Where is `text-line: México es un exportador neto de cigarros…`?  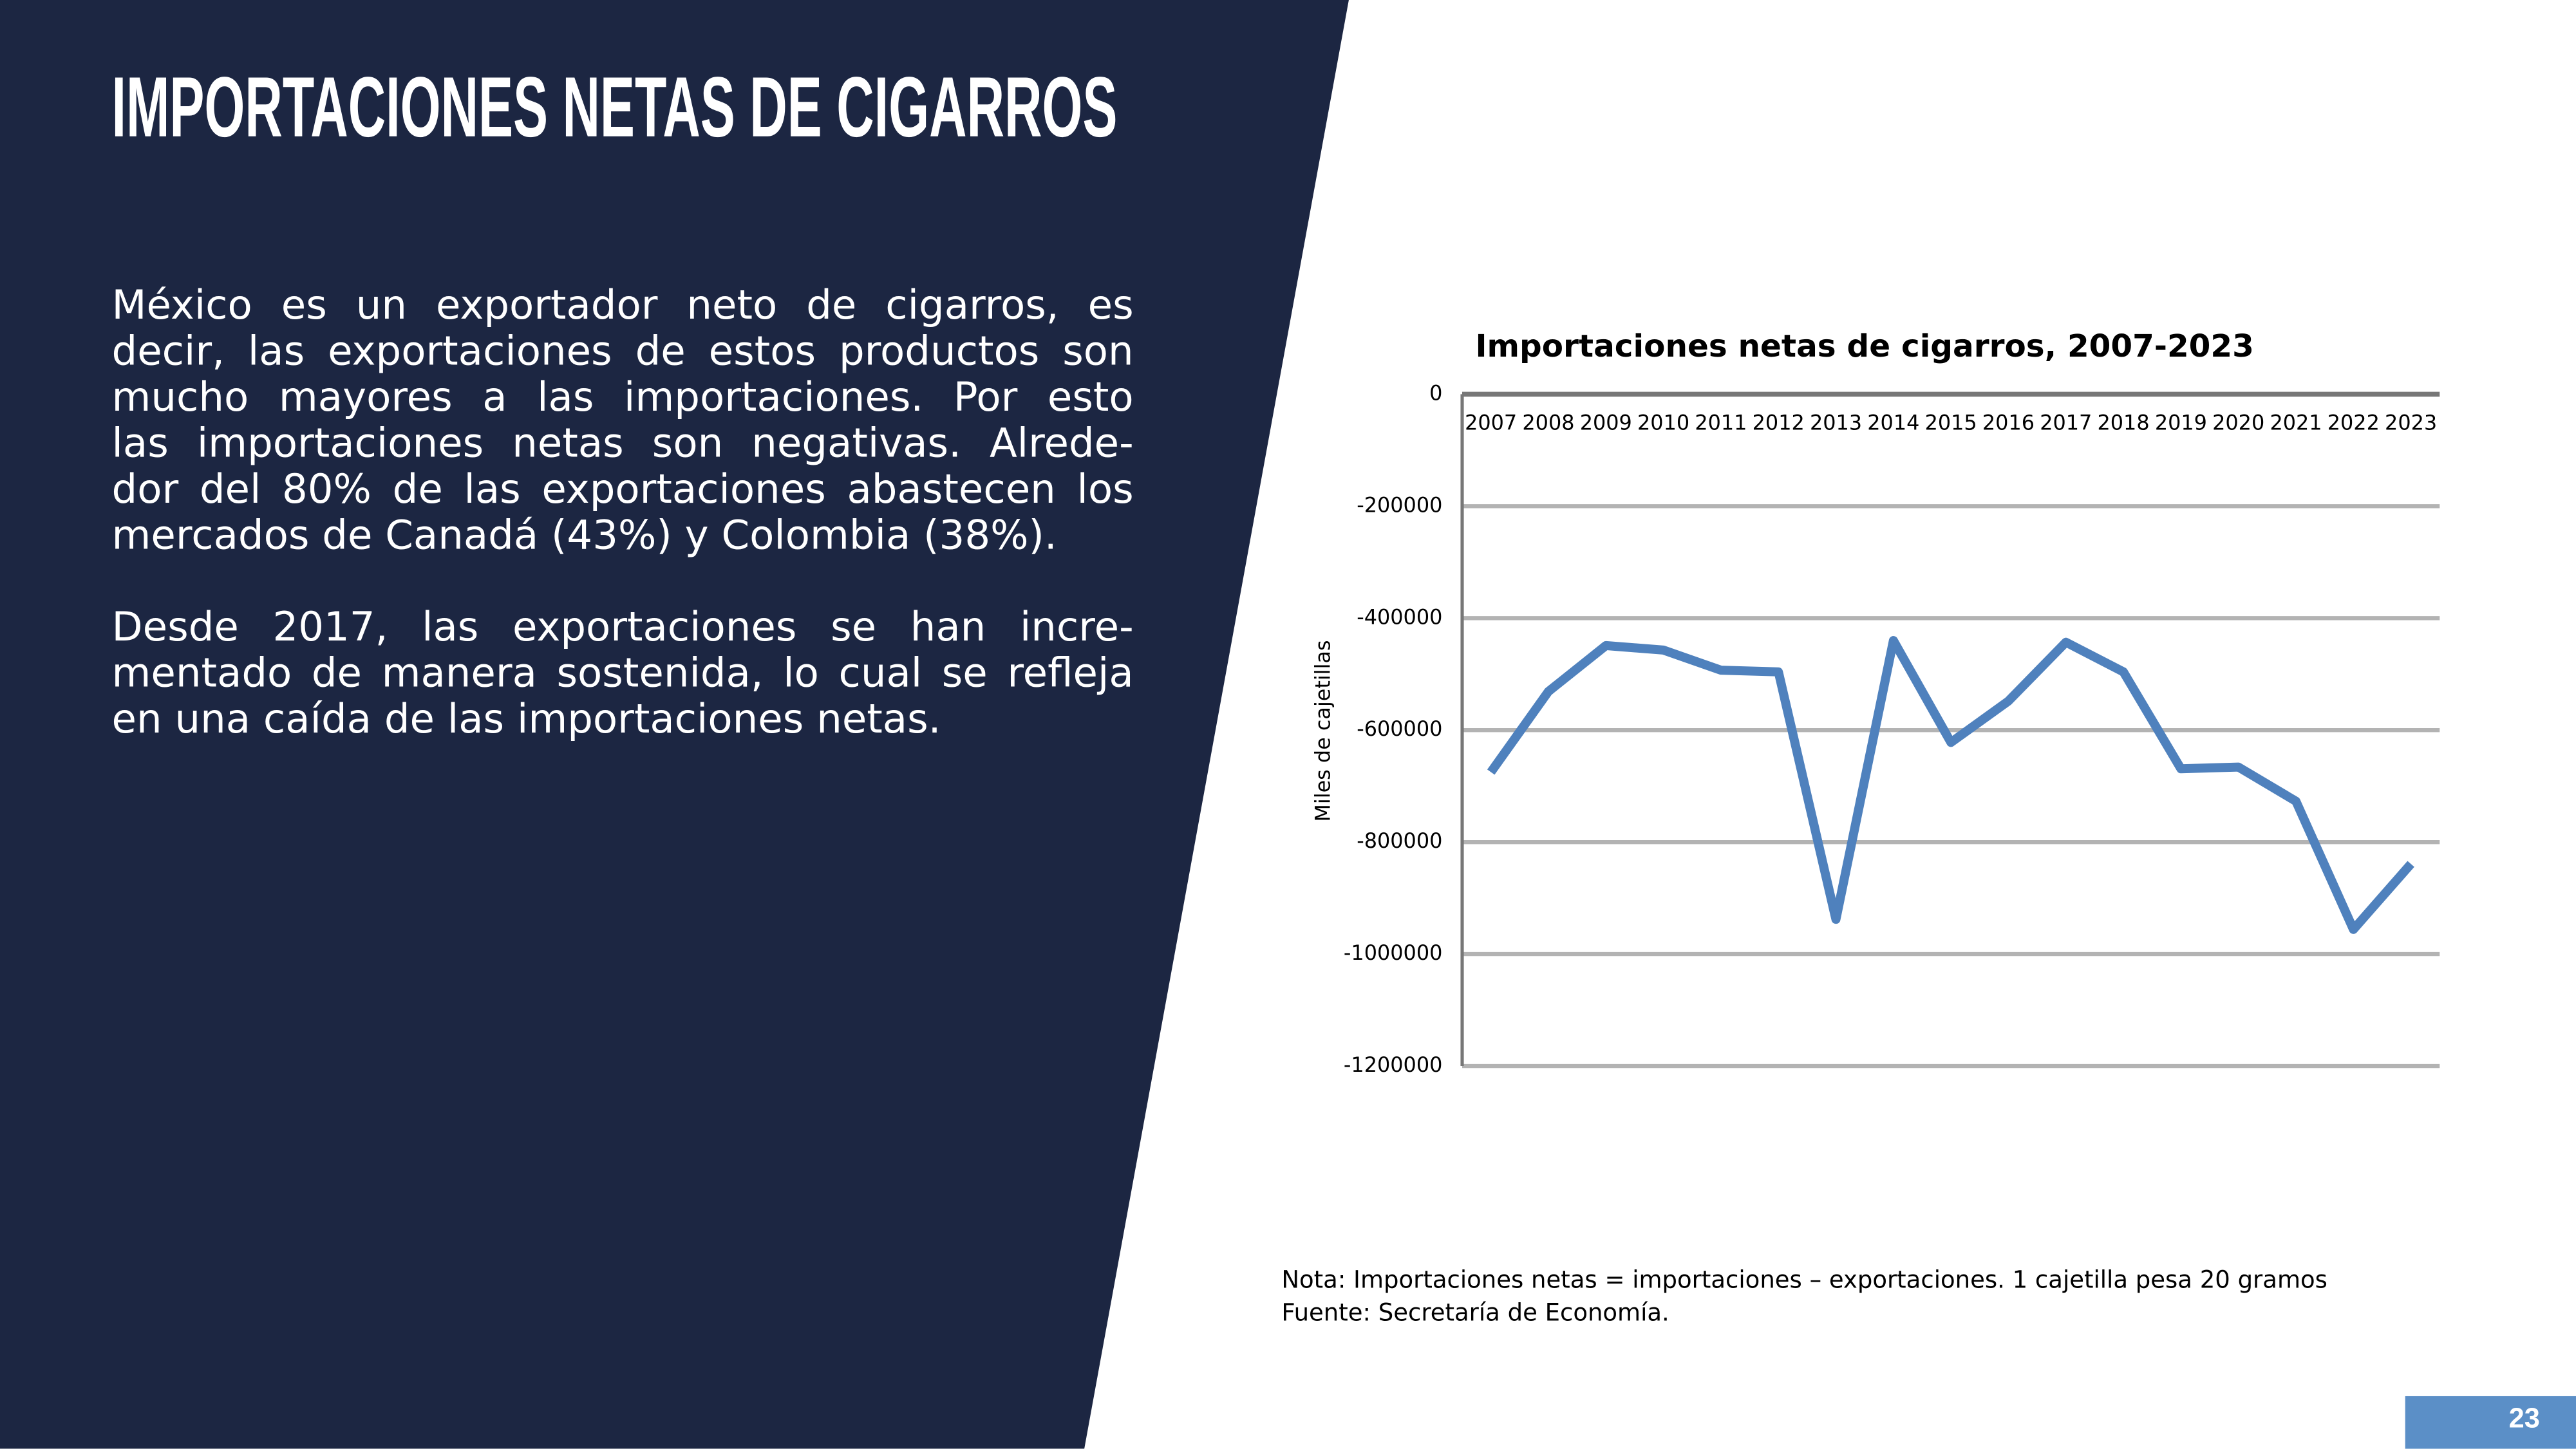 text-line: México es un exportador neto de cigarros… is located at coordinates (622, 305).